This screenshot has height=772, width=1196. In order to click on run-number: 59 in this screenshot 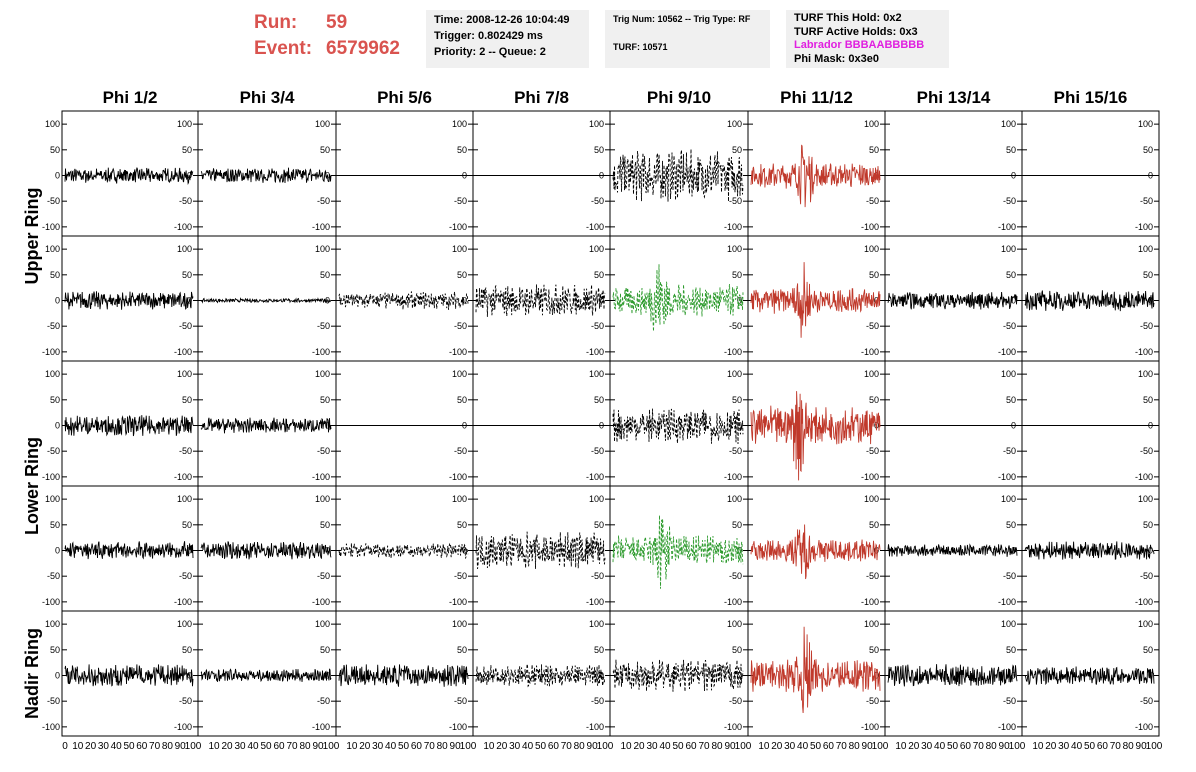, I will do `click(337, 22)`.